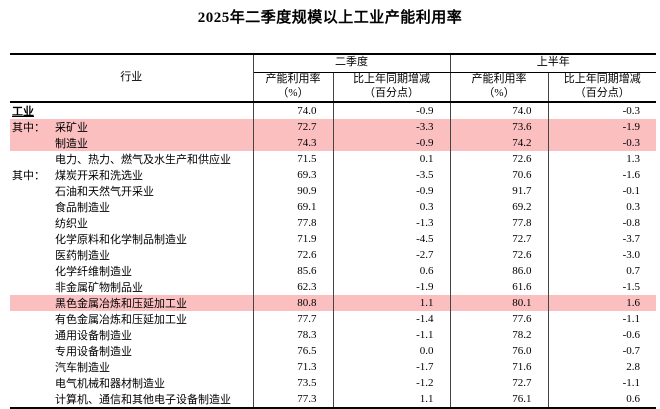 This screenshot has height=409, width=660. What do you see at coordinates (132, 110) in the screenshot?
I see `industry-cell: 工业` at bounding box center [132, 110].